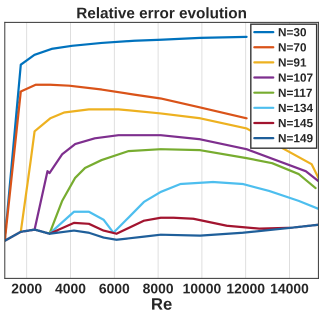  I want to click on x-tick-label: 14000, so click(289, 289).